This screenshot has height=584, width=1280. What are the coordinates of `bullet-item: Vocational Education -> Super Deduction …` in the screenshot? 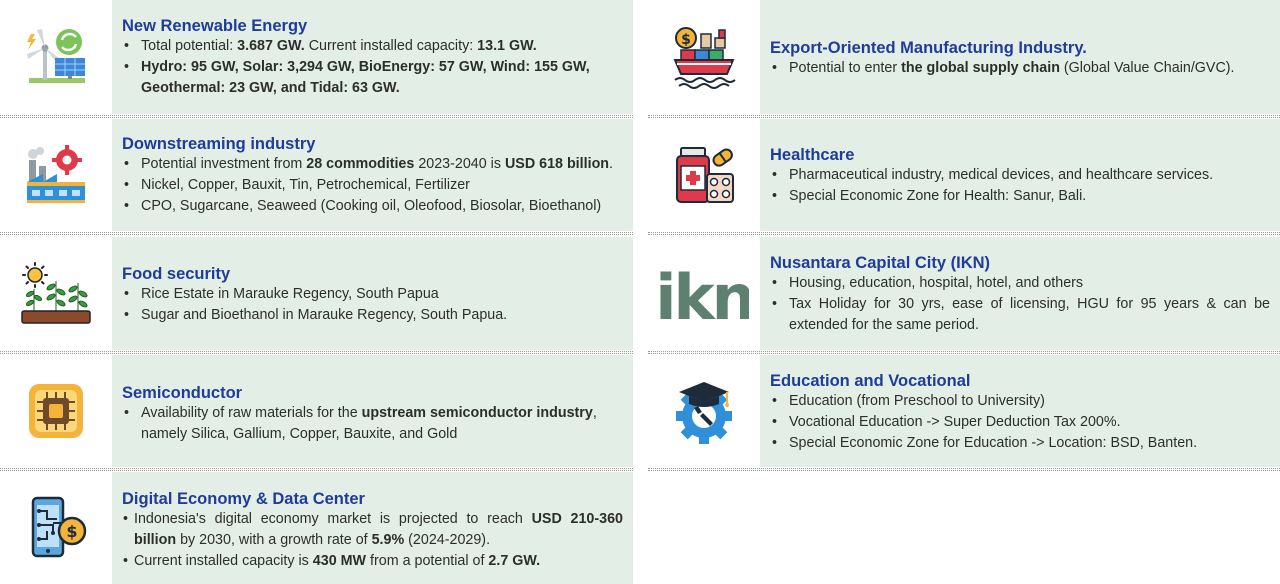 It's located at (1020, 422).